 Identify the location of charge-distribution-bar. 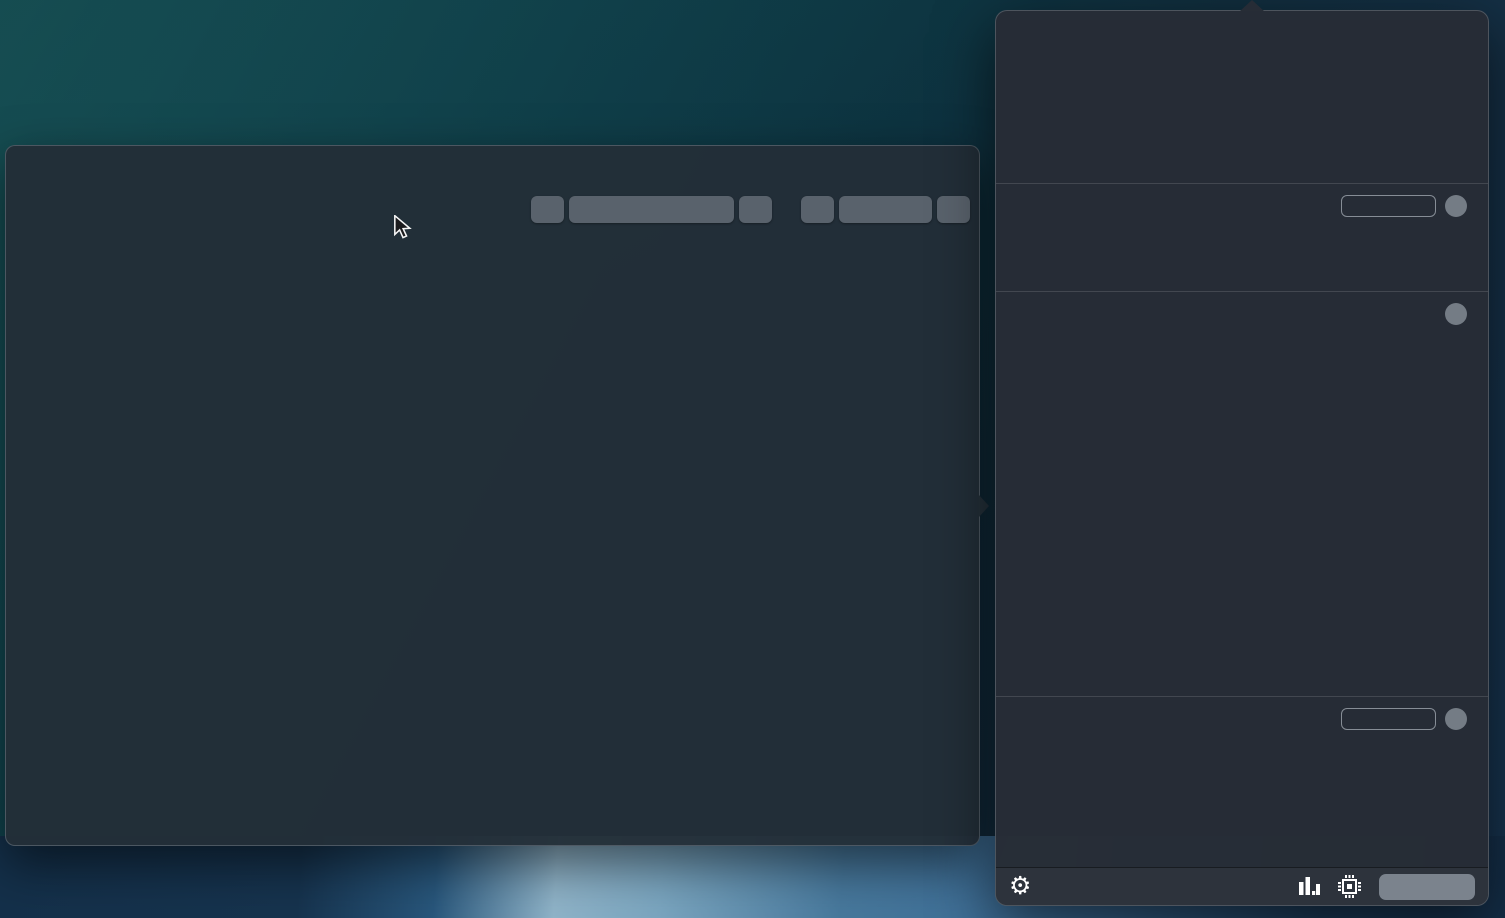
(1246, 235).